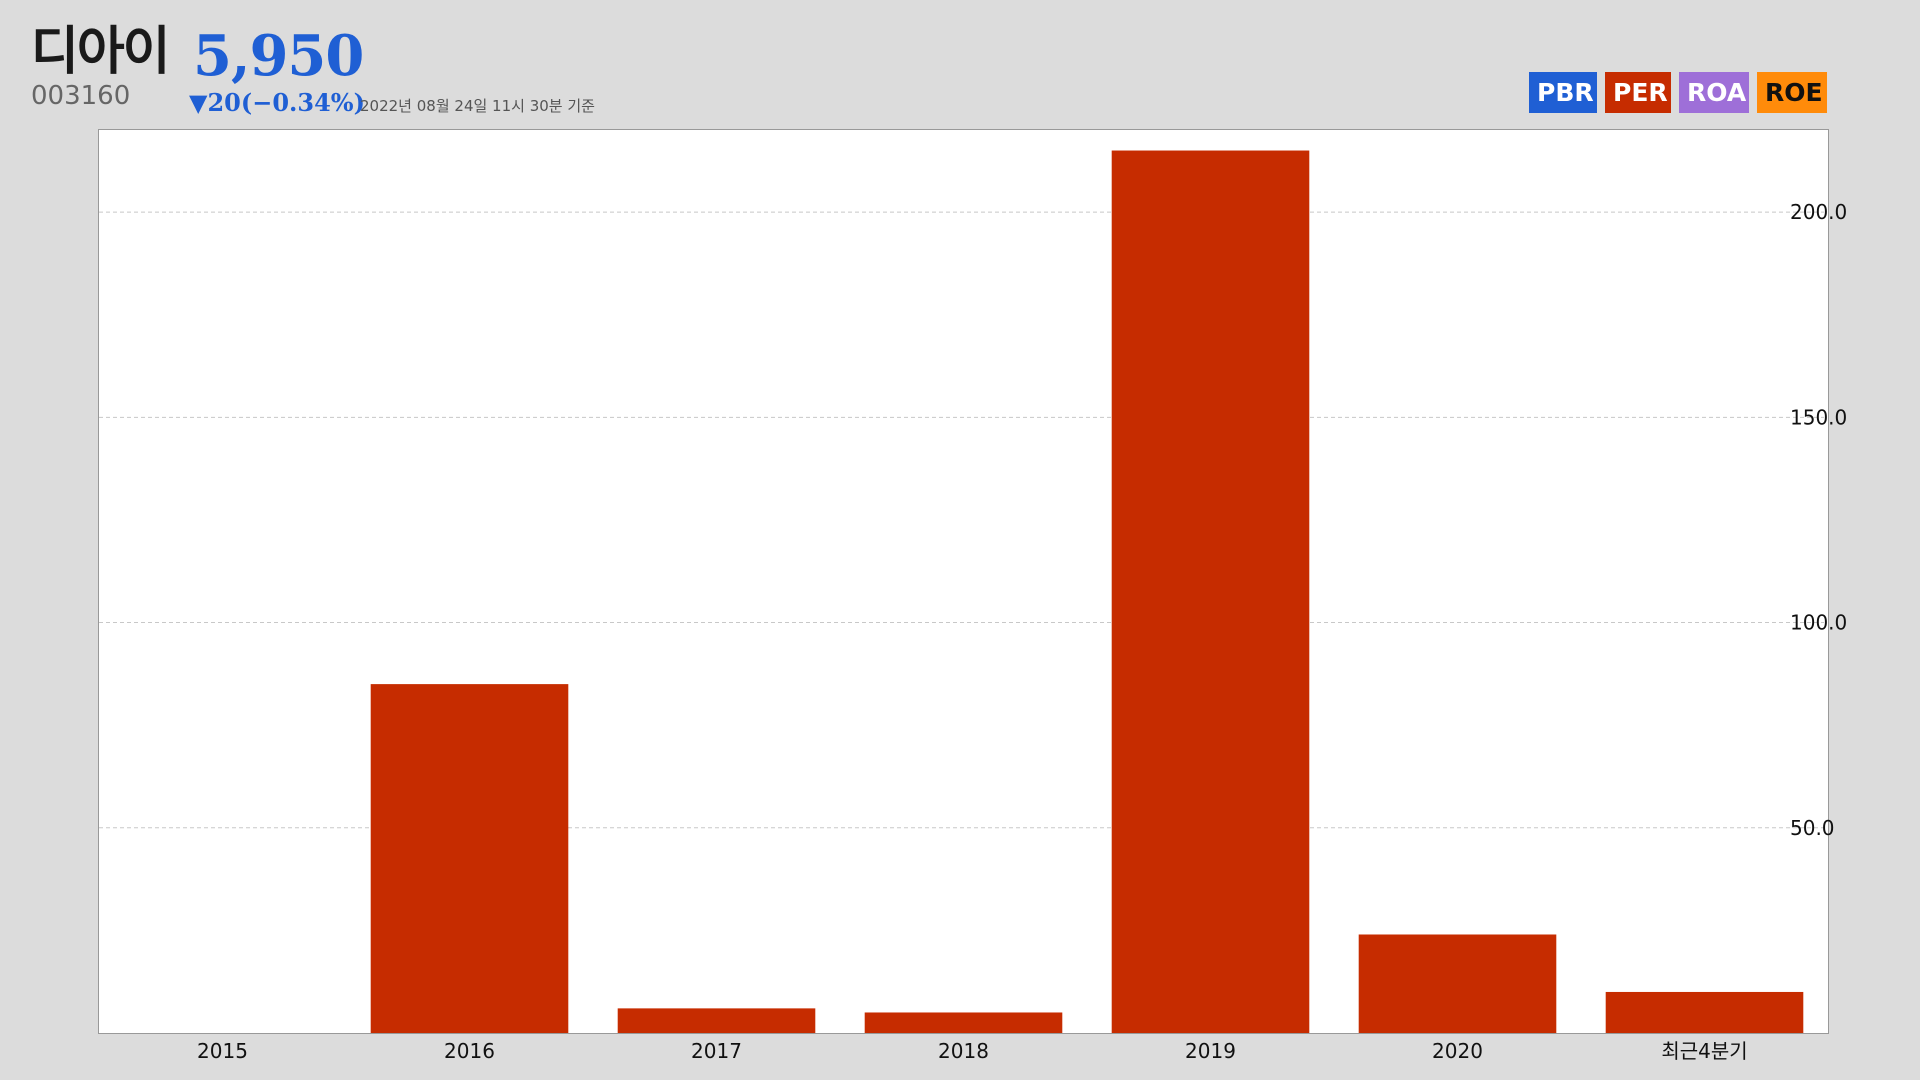 This screenshot has width=1920, height=1080. Describe the element at coordinates (81, 96) in the screenshot. I see `stock-code: 003160` at that location.